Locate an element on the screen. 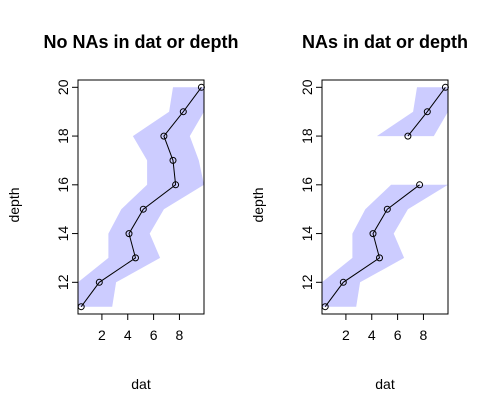 Image resolution: width=489 pixels, height=414 pixels. panel-left-line-layer is located at coordinates (141, 197).